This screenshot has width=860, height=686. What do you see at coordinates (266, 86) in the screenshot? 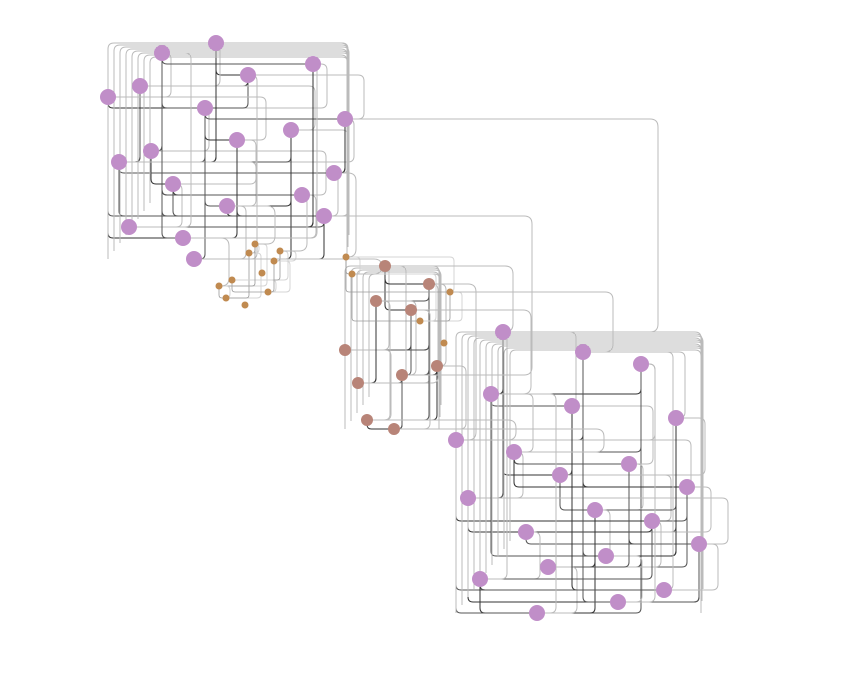
I see `cluster-a-frame-edge` at bounding box center [266, 86].